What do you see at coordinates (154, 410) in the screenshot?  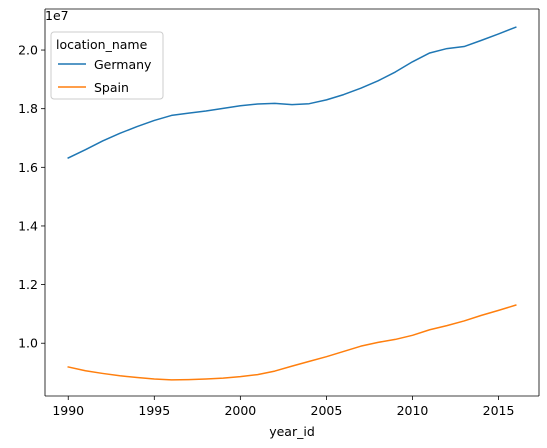 I see `x-tick-label: 1995` at bounding box center [154, 410].